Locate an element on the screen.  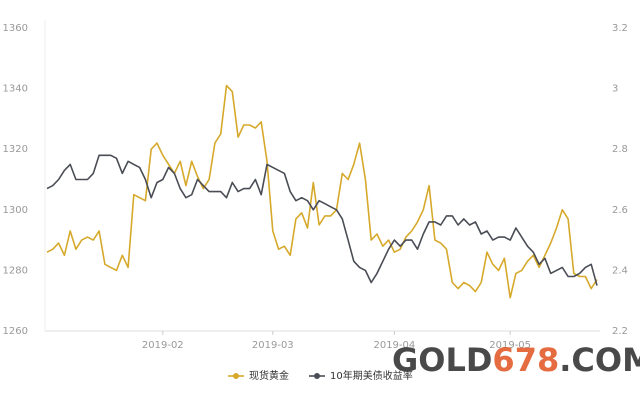
y2-tick-label: 2.4 is located at coordinates (620, 270).